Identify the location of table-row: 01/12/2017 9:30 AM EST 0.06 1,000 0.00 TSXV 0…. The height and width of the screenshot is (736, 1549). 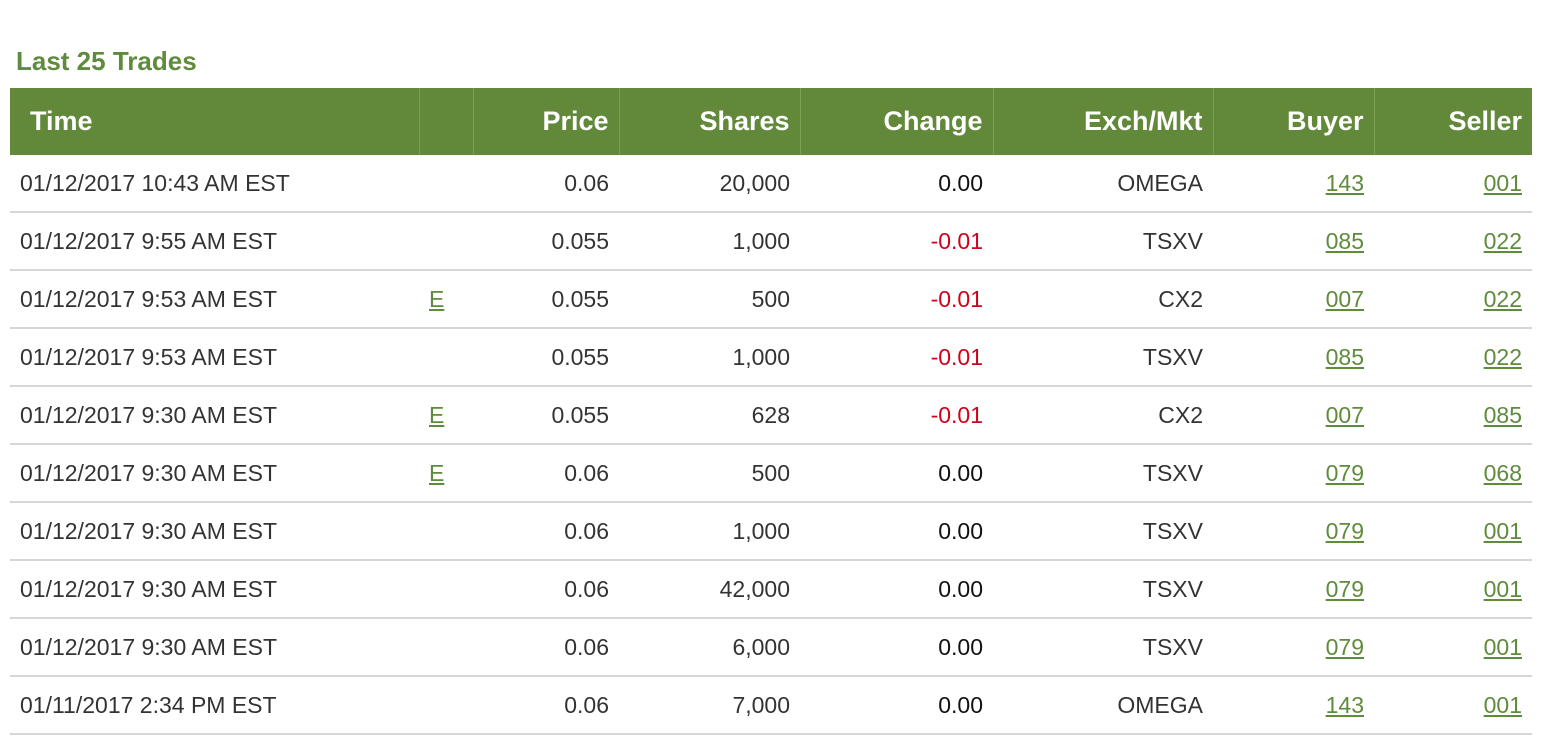
(771, 531).